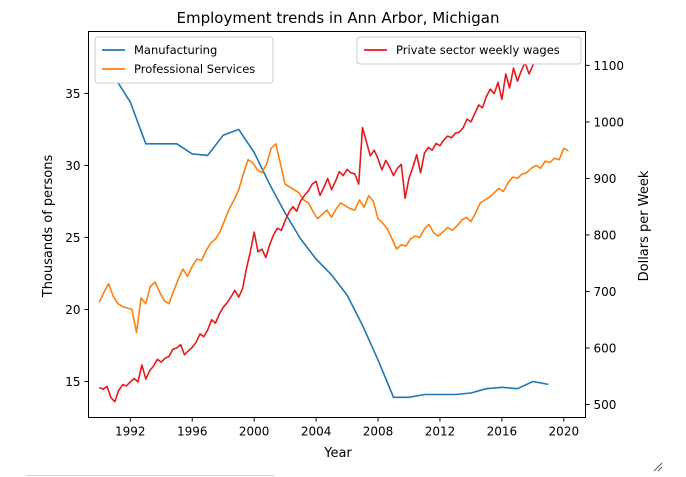  Describe the element at coordinates (175, 50) in the screenshot. I see `legend-label-manufacturing: Manufacturing` at that location.